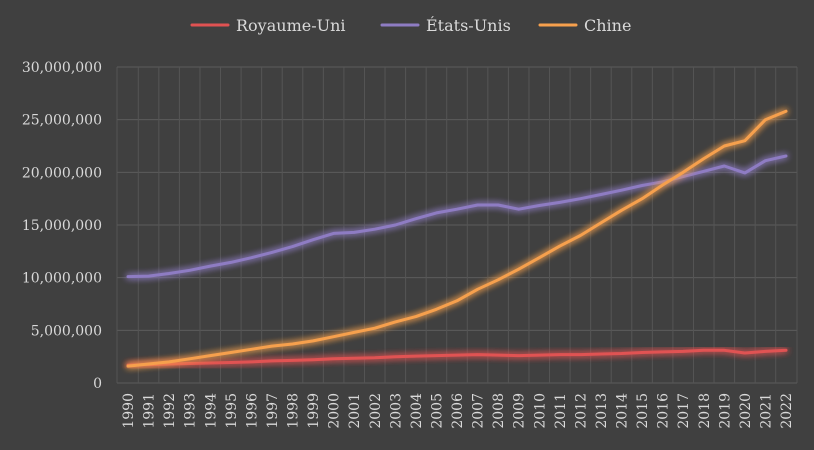 The height and width of the screenshot is (450, 814). What do you see at coordinates (252, 411) in the screenshot?
I see `x-tick-label: 1996` at bounding box center [252, 411].